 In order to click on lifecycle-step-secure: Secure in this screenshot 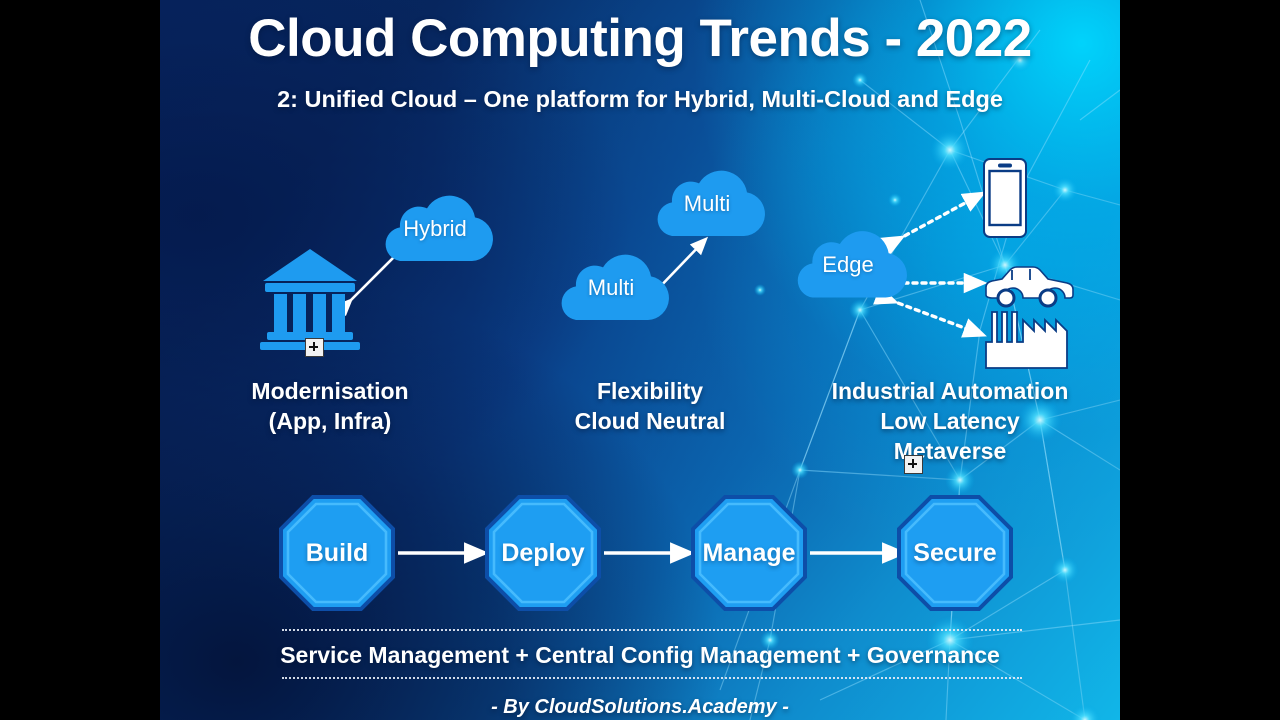, I will do `click(955, 553)`.